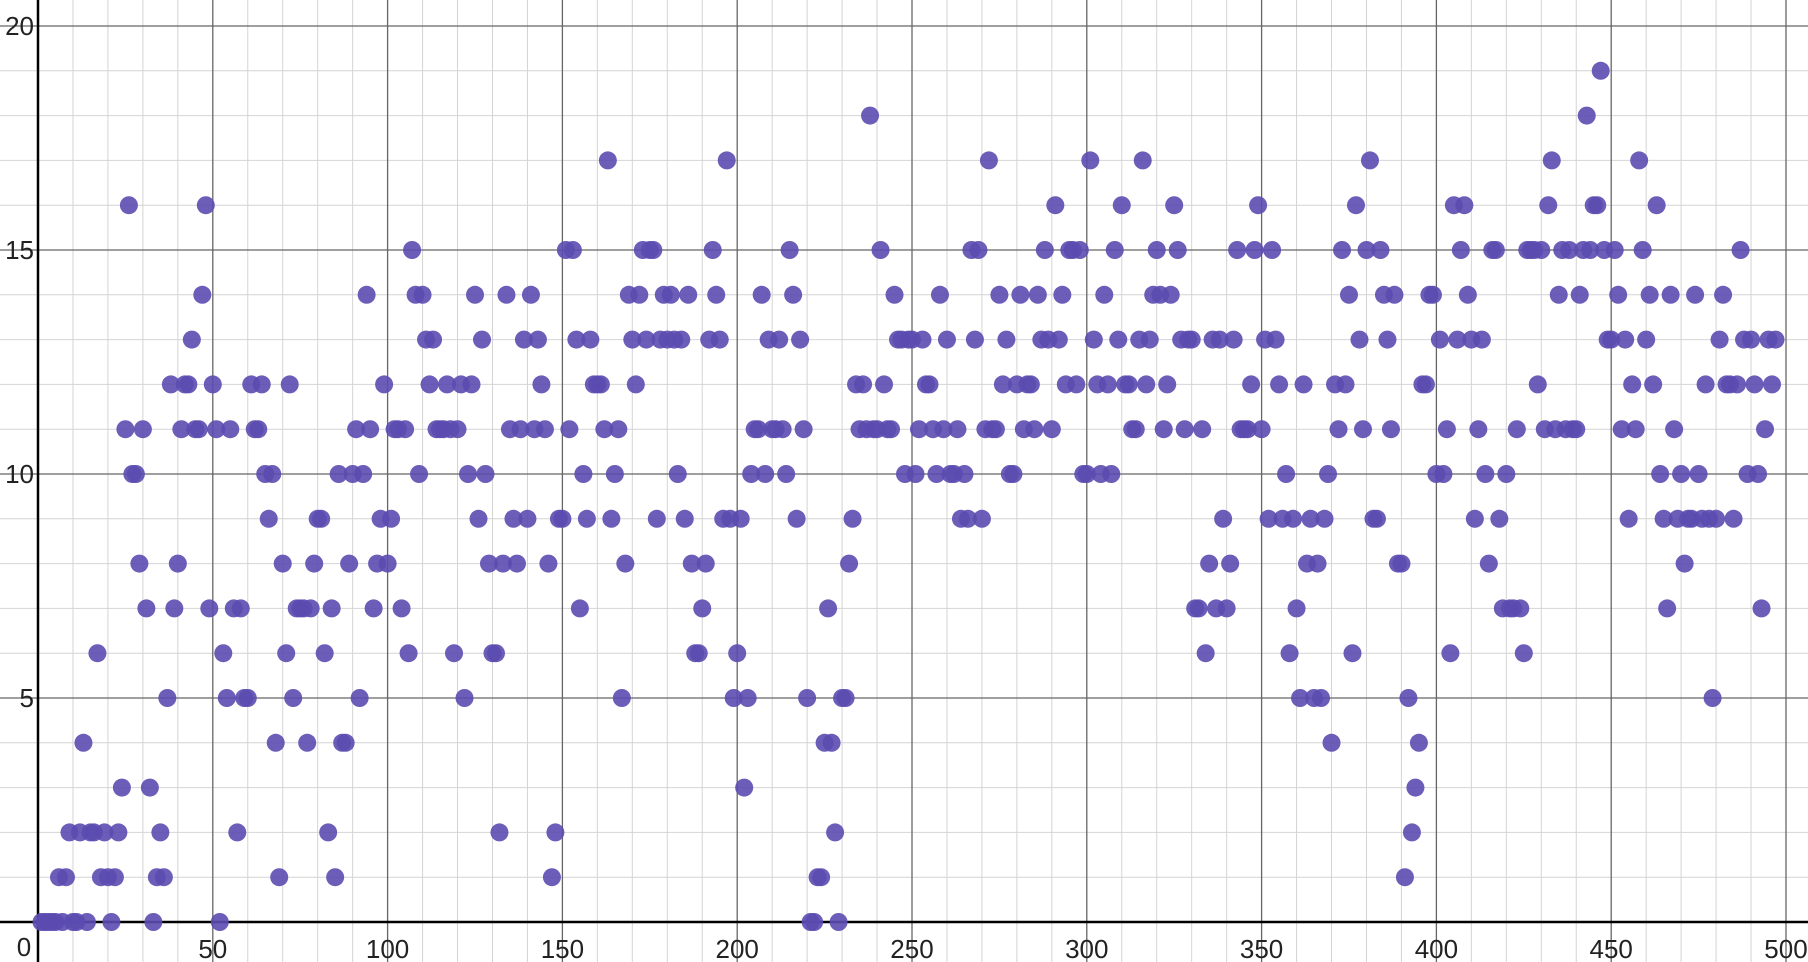  I want to click on x-tick-labels: 50 100 150 200 250 300 350 400 450 500, so click(1002, 948).